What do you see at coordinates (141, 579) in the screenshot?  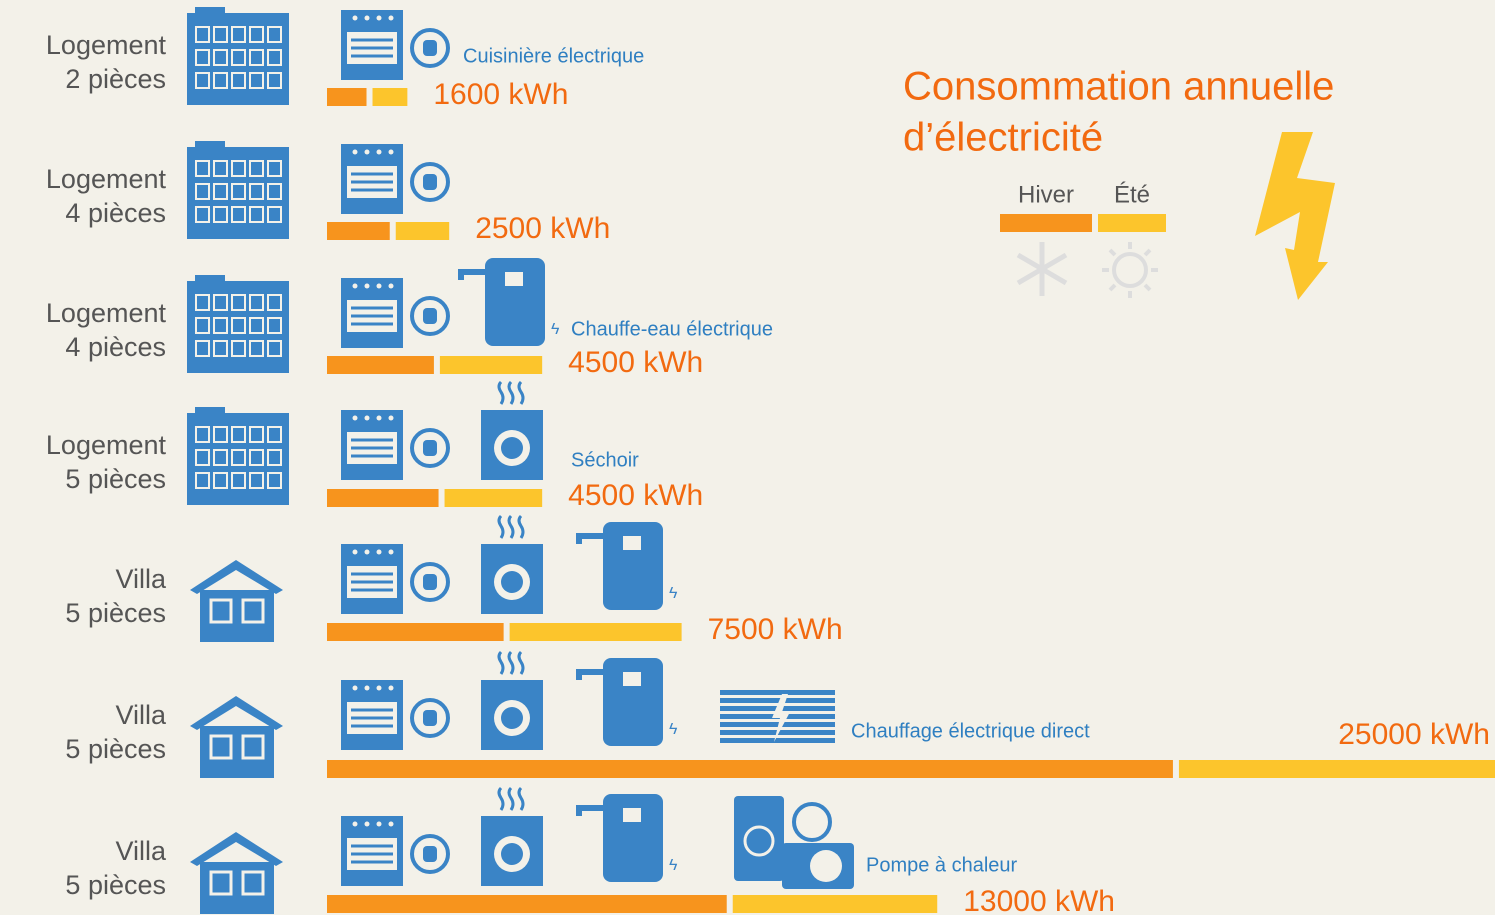 I see `category-label: Villa` at bounding box center [141, 579].